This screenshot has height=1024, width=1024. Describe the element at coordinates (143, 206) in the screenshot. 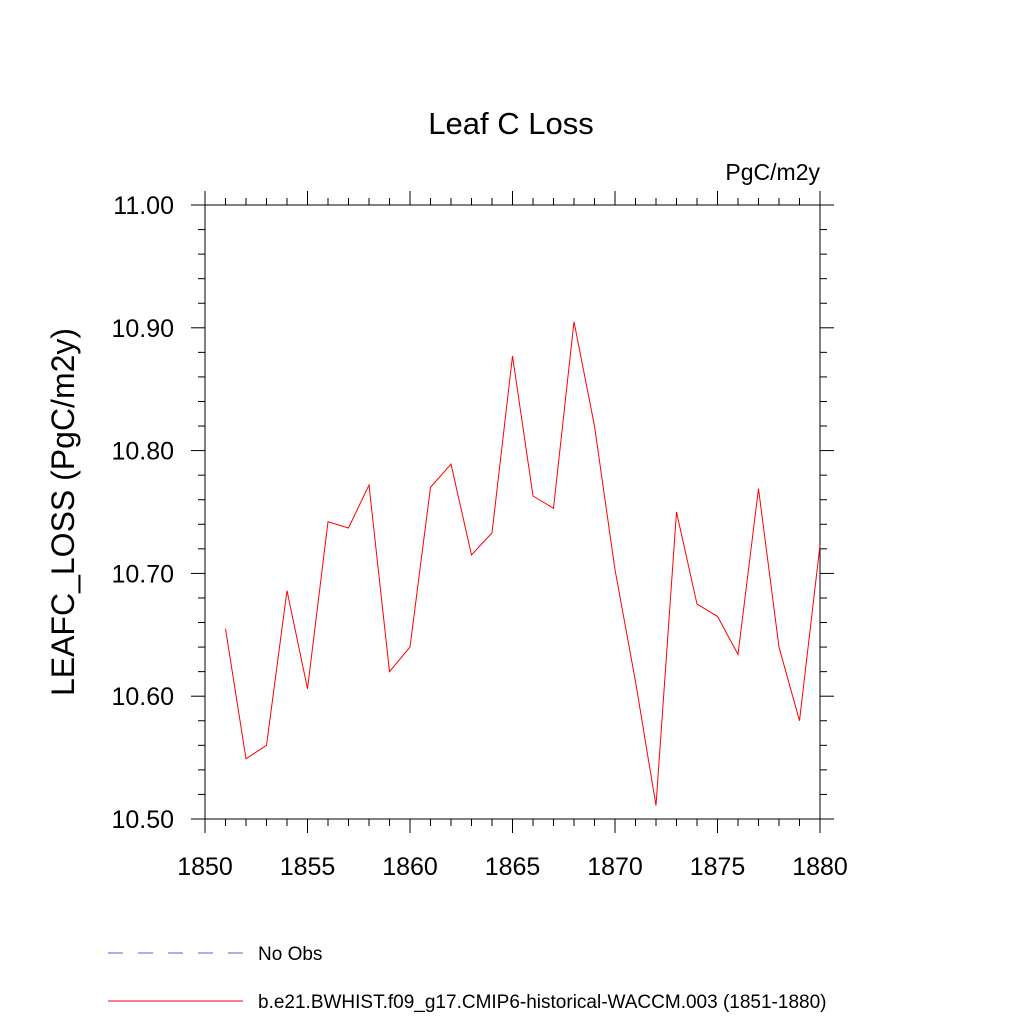

I see `y-tick-label: 11.00` at that location.